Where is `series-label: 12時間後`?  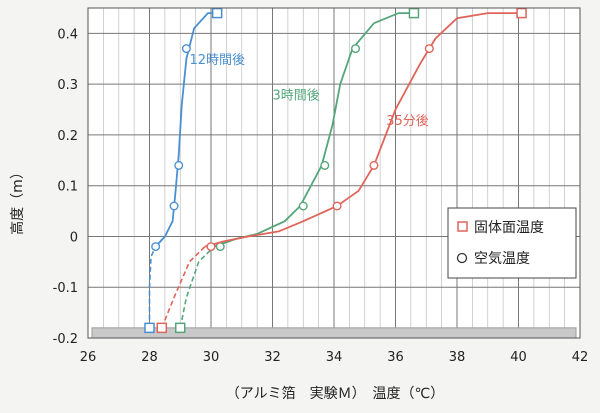 series-label: 12時間後 is located at coordinates (217, 60).